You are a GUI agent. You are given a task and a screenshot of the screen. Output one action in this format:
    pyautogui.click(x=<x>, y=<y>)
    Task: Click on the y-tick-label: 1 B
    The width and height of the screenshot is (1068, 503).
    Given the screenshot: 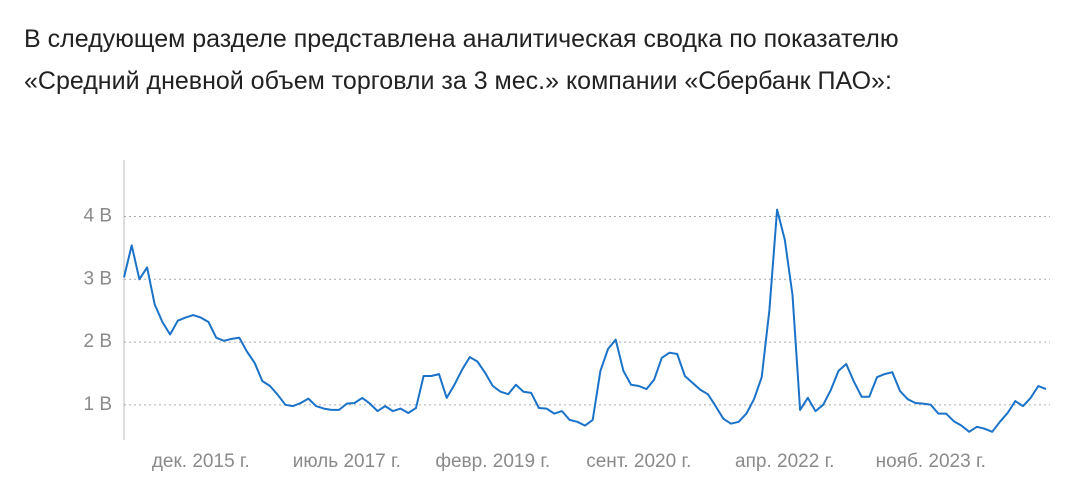 What is the action you would take?
    pyautogui.click(x=97, y=404)
    